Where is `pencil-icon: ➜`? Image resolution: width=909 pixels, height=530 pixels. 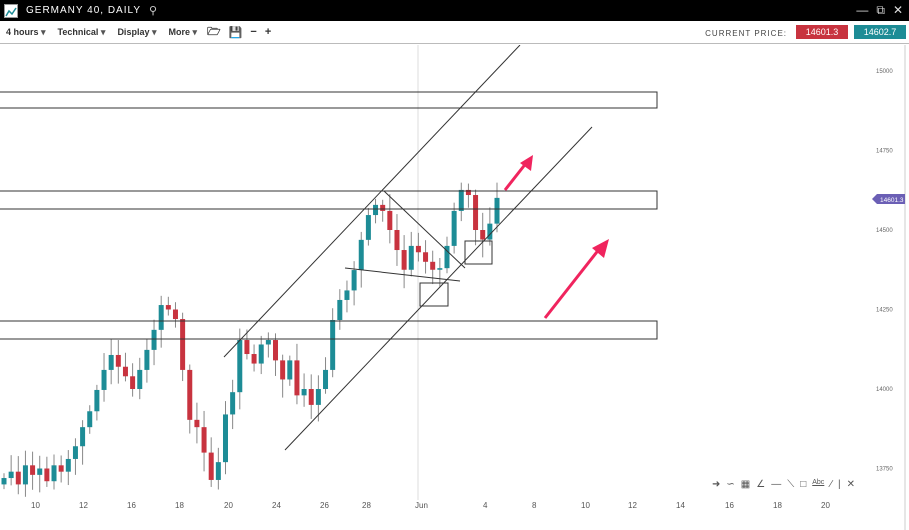
pencil-icon: ➜ is located at coordinates (716, 484).